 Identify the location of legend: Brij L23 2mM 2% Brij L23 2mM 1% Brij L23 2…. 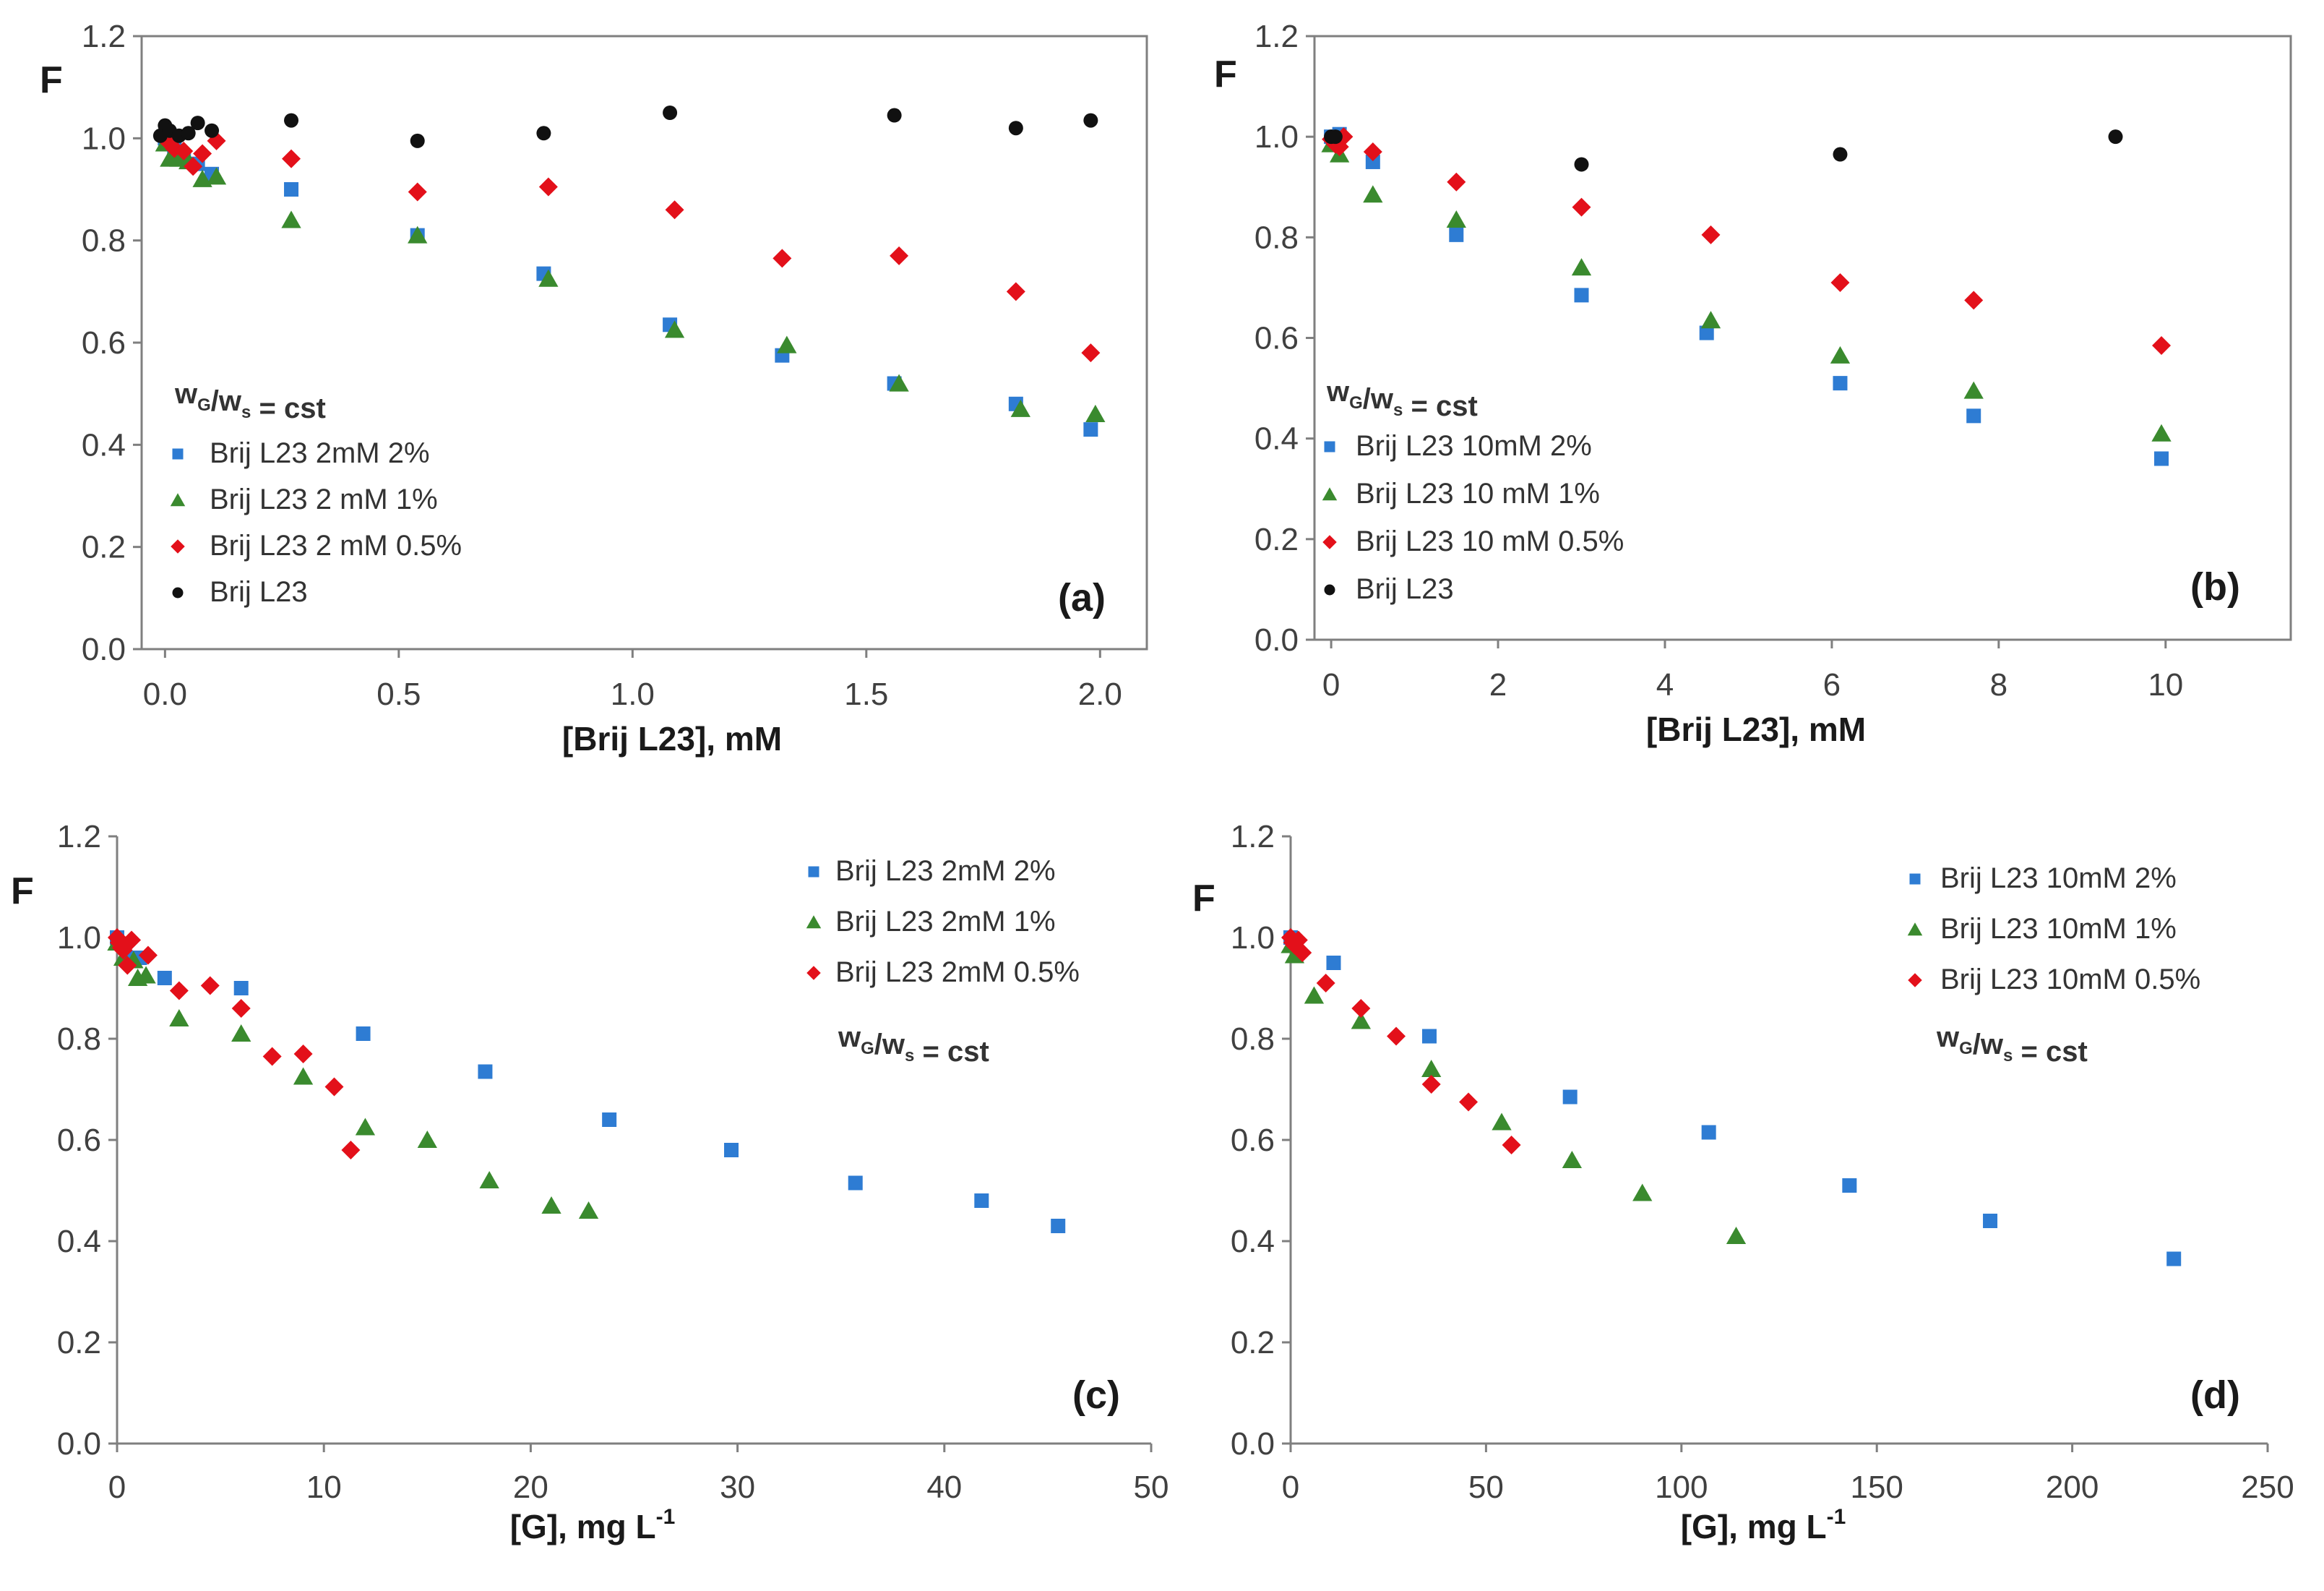
(943, 961).